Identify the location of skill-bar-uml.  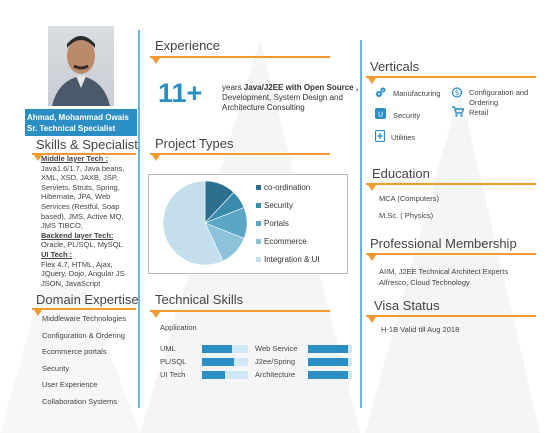
(225, 349).